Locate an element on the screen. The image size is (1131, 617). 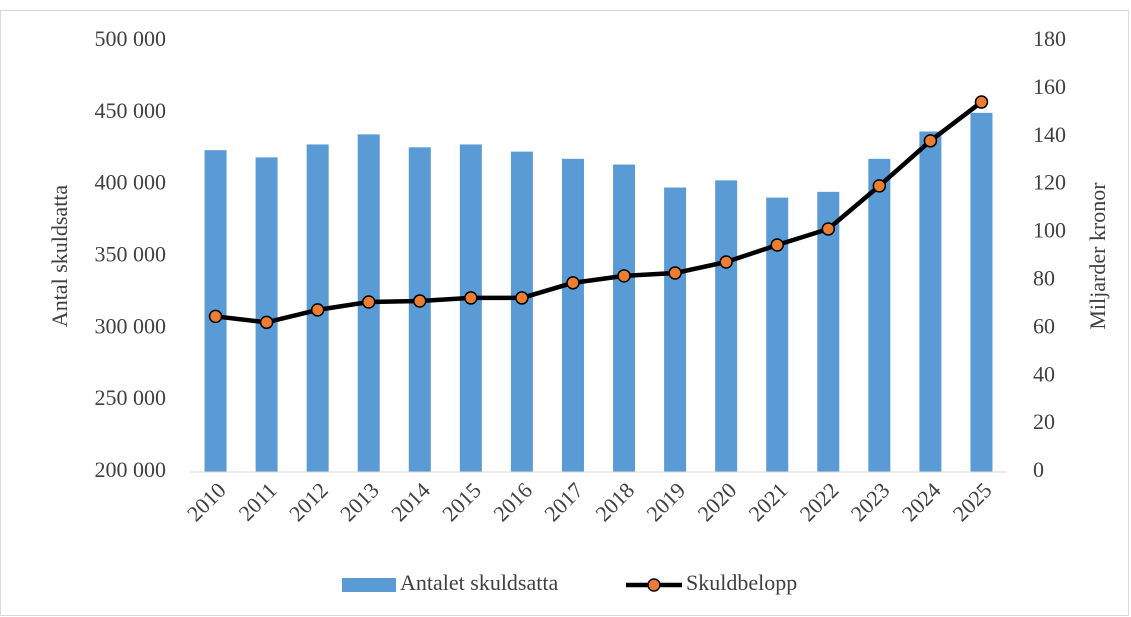
x-tick-label: 2023 is located at coordinates (870, 501).